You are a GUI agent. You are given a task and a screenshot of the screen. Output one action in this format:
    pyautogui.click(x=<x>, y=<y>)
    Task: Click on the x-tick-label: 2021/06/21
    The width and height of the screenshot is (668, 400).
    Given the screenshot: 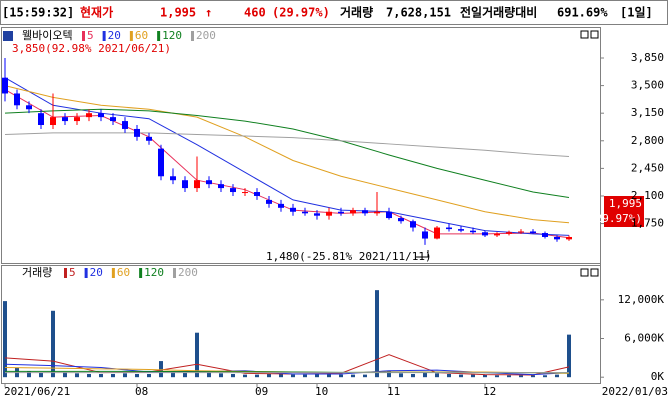 What is the action you would take?
    pyautogui.click(x=37, y=391)
    